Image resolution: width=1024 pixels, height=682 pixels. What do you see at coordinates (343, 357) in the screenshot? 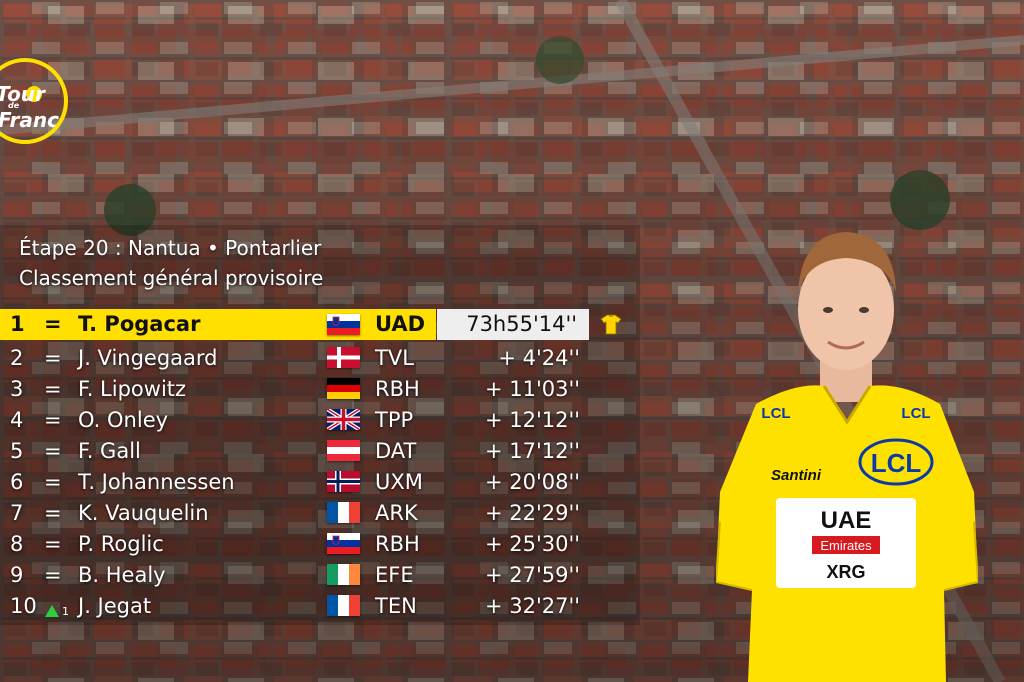
I see `denmark-flag` at bounding box center [343, 357].